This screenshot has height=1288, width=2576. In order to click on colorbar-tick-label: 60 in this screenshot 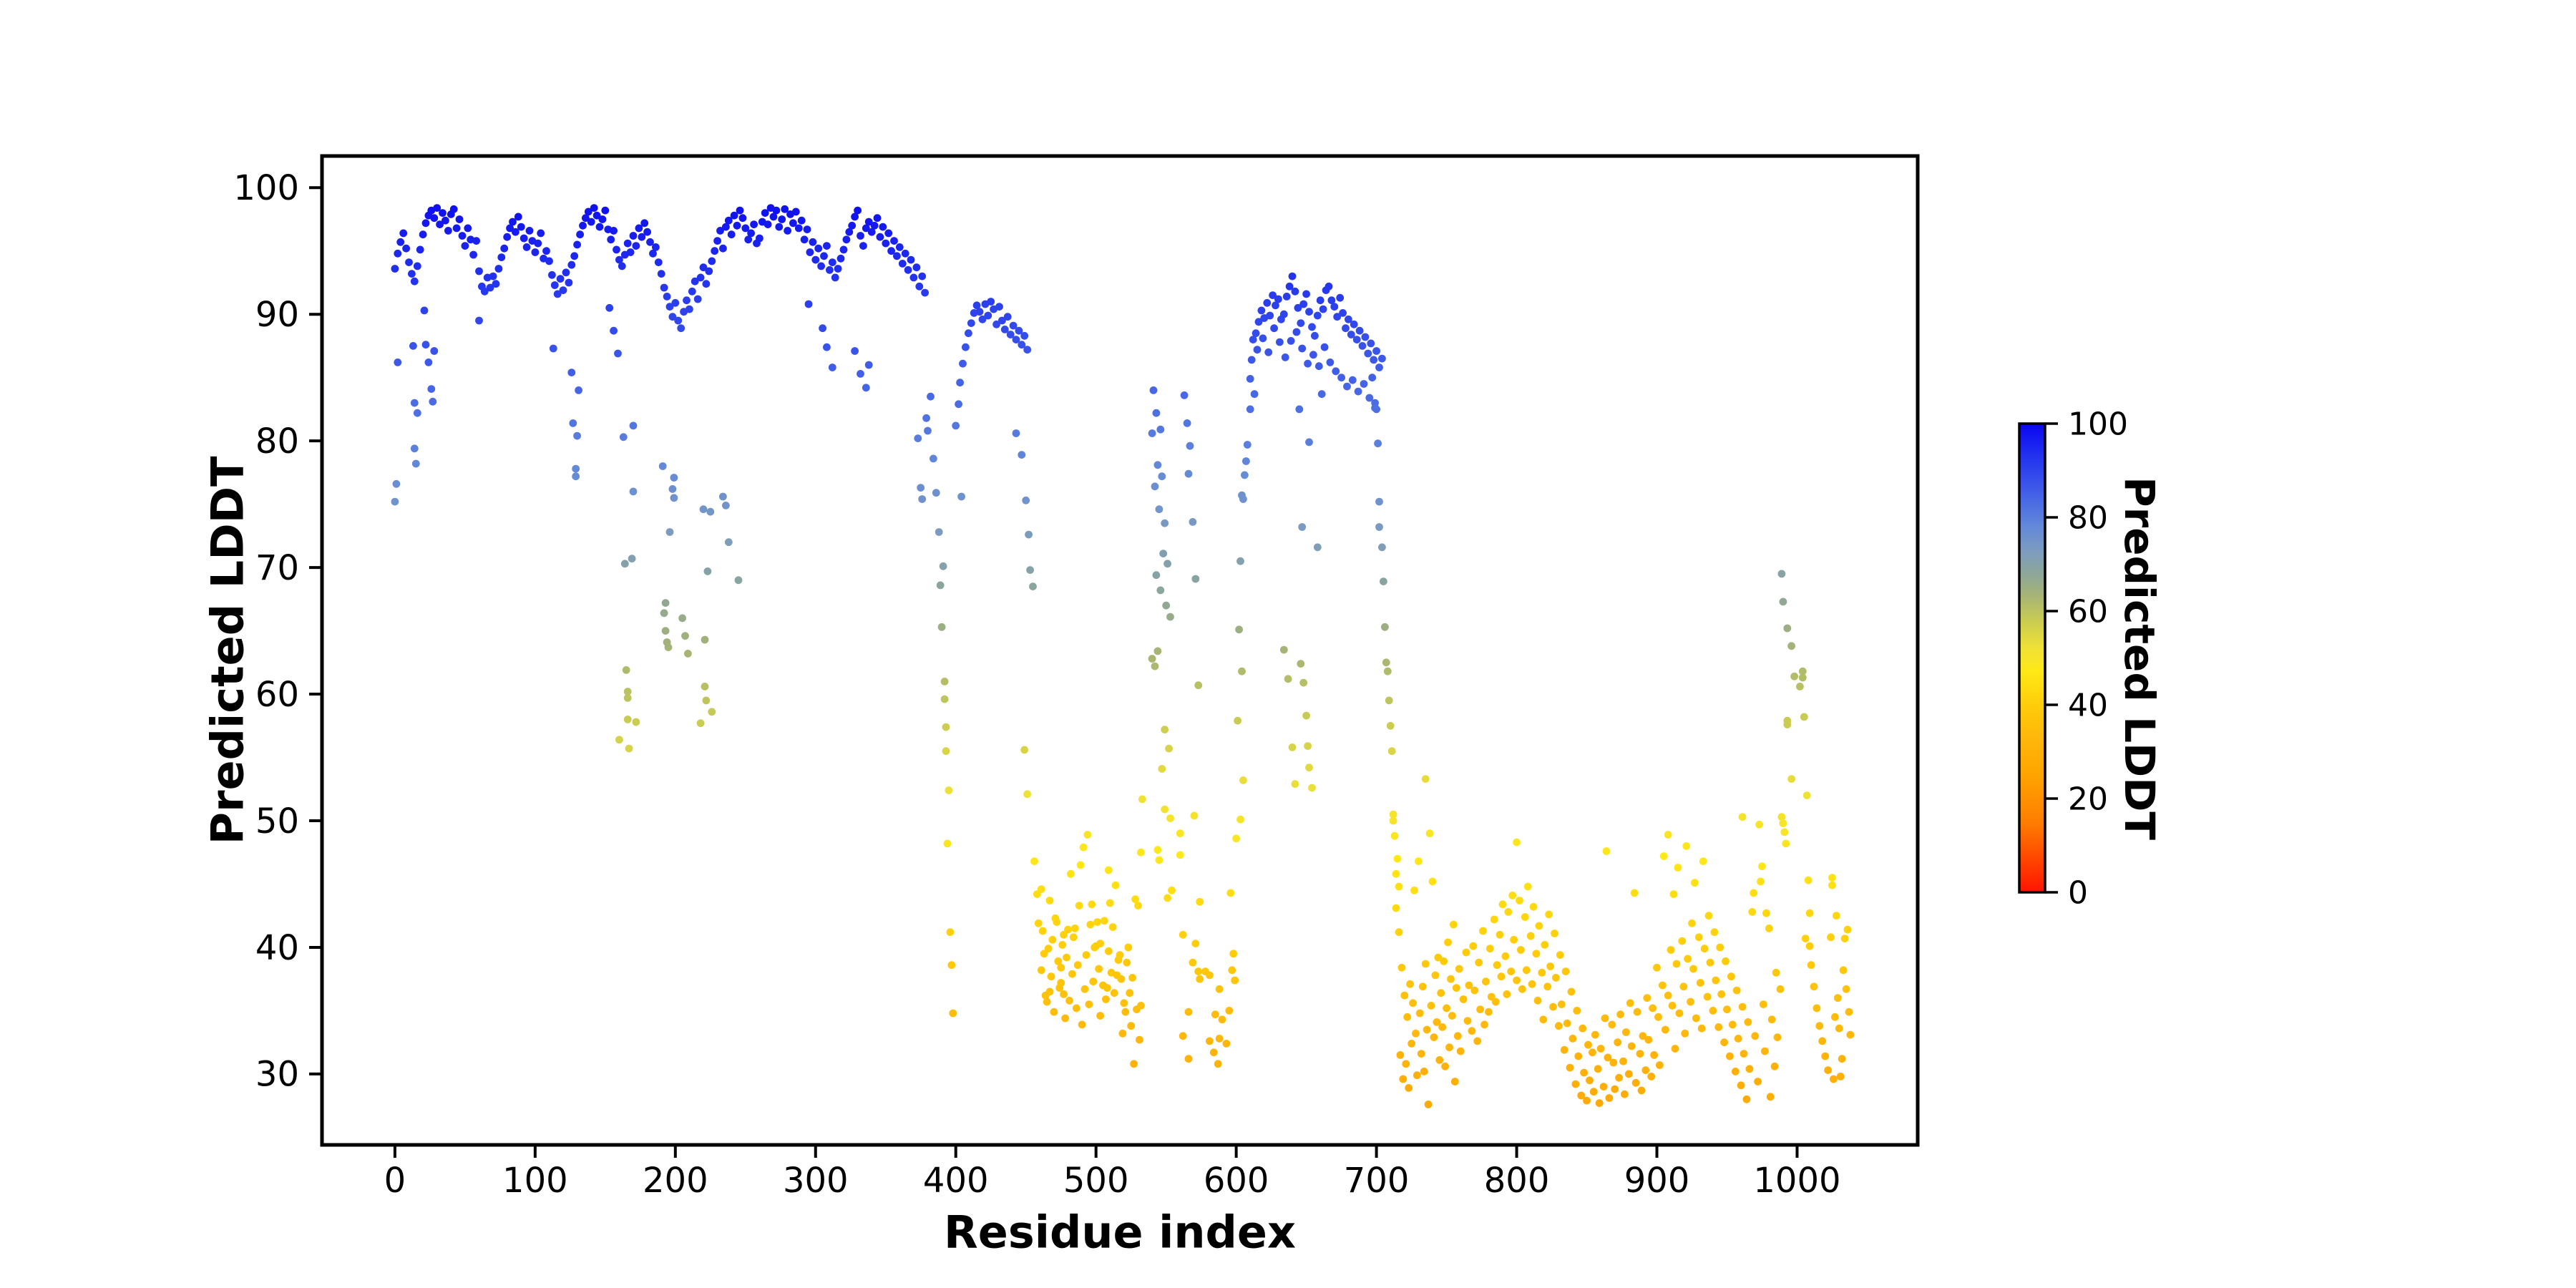, I will do `click(2088, 611)`.